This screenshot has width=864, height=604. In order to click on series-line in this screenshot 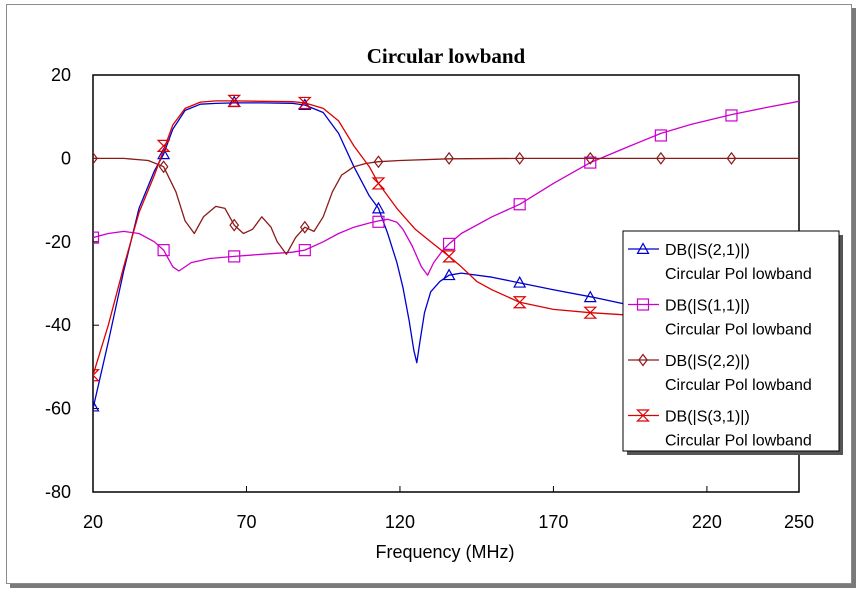, I will do `click(446, 206)`.